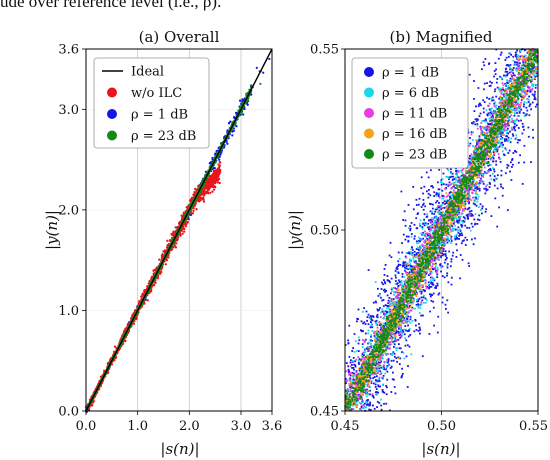 The height and width of the screenshot is (460, 550). I want to click on legend-label: ρ = 23 dB, so click(163, 136).